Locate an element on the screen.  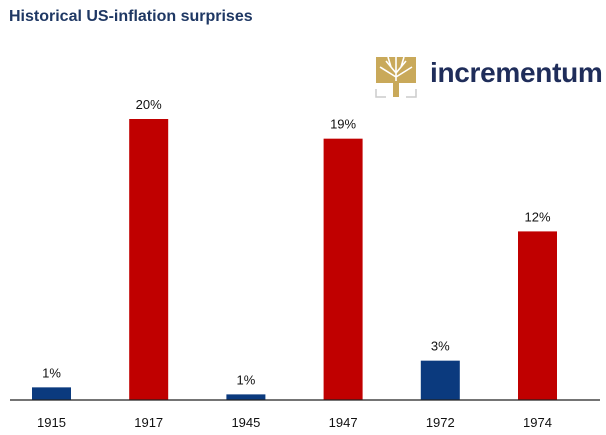
data-label-1972: 3% is located at coordinates (440, 346).